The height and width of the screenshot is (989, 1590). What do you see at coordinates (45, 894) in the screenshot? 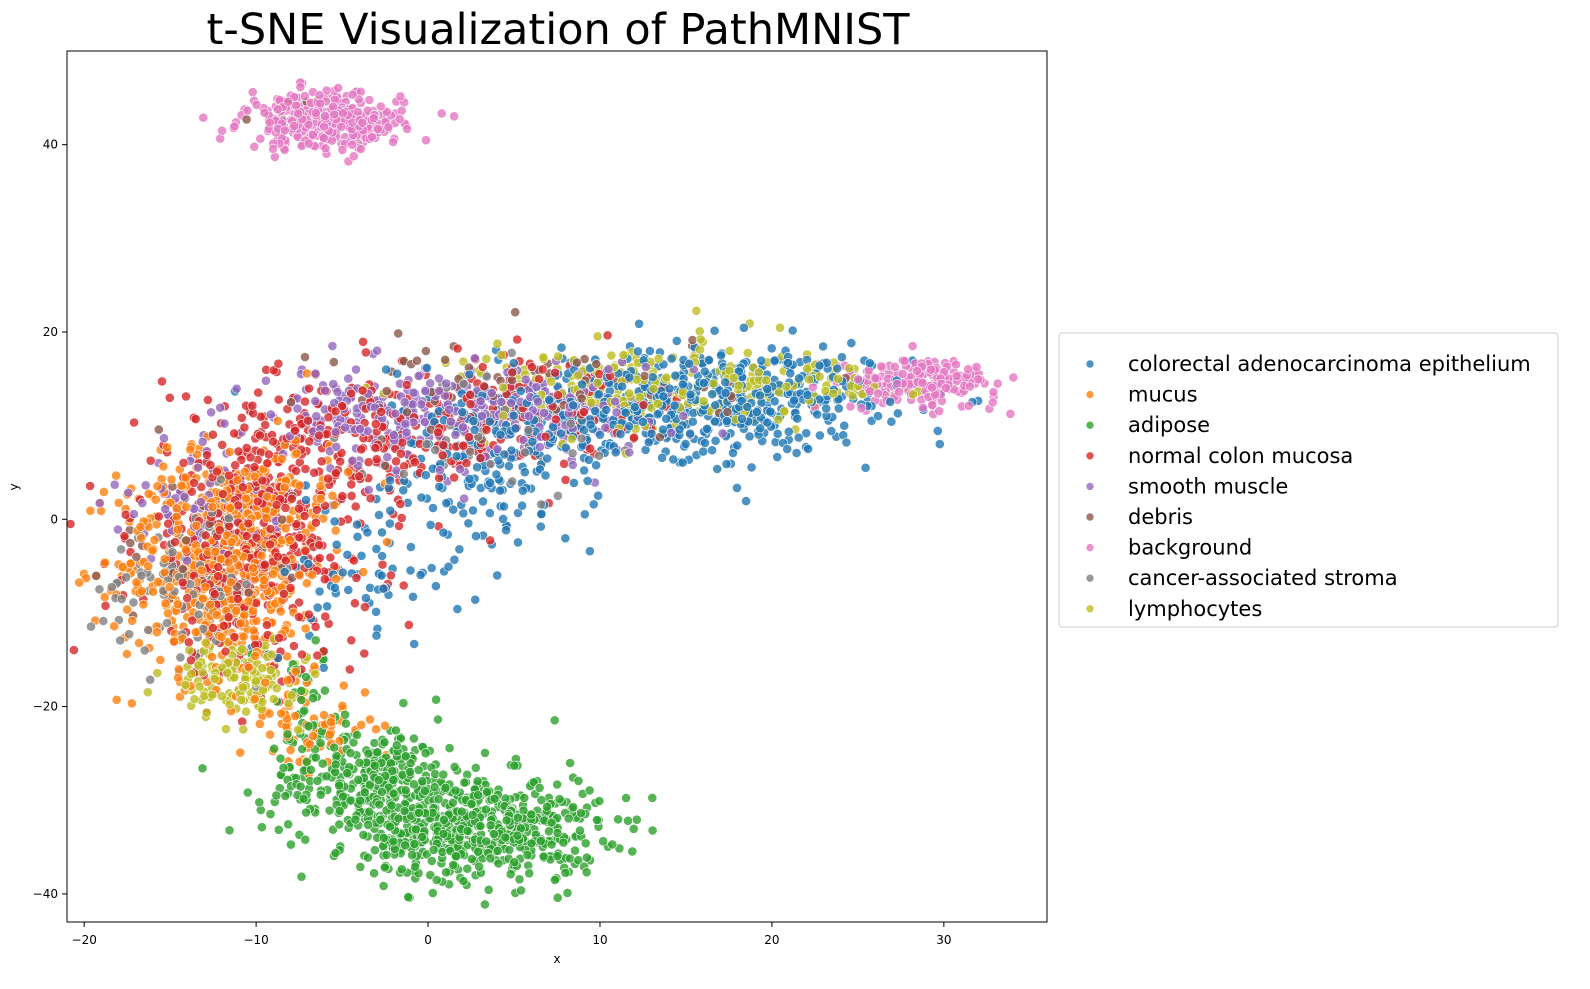
I see `y-tick-label: −40` at bounding box center [45, 894].